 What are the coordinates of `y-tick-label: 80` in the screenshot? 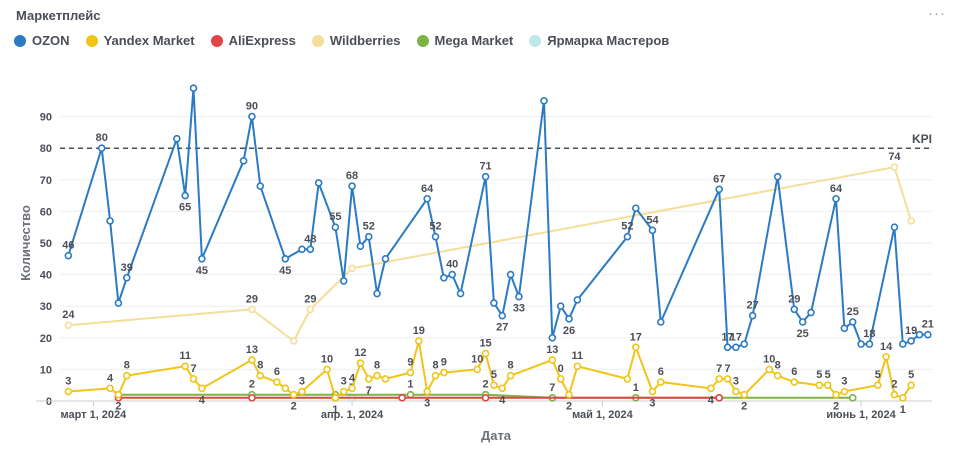 It's located at (46, 149).